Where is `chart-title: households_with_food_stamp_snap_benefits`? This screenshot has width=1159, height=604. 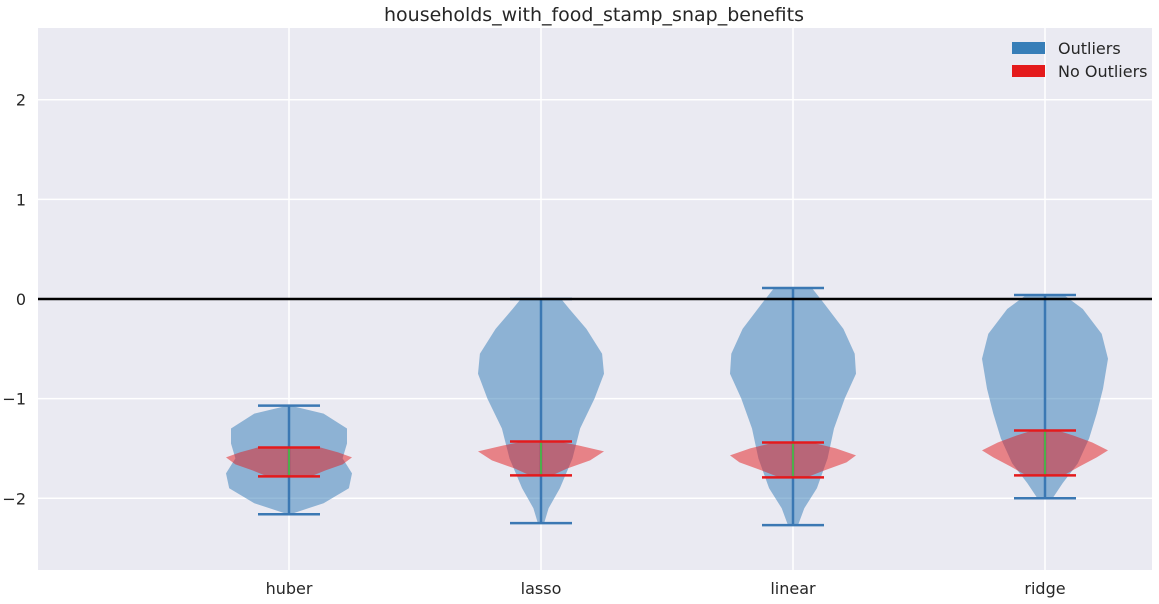 chart-title: households_with_food_stamp_snap_benefits is located at coordinates (594, 15).